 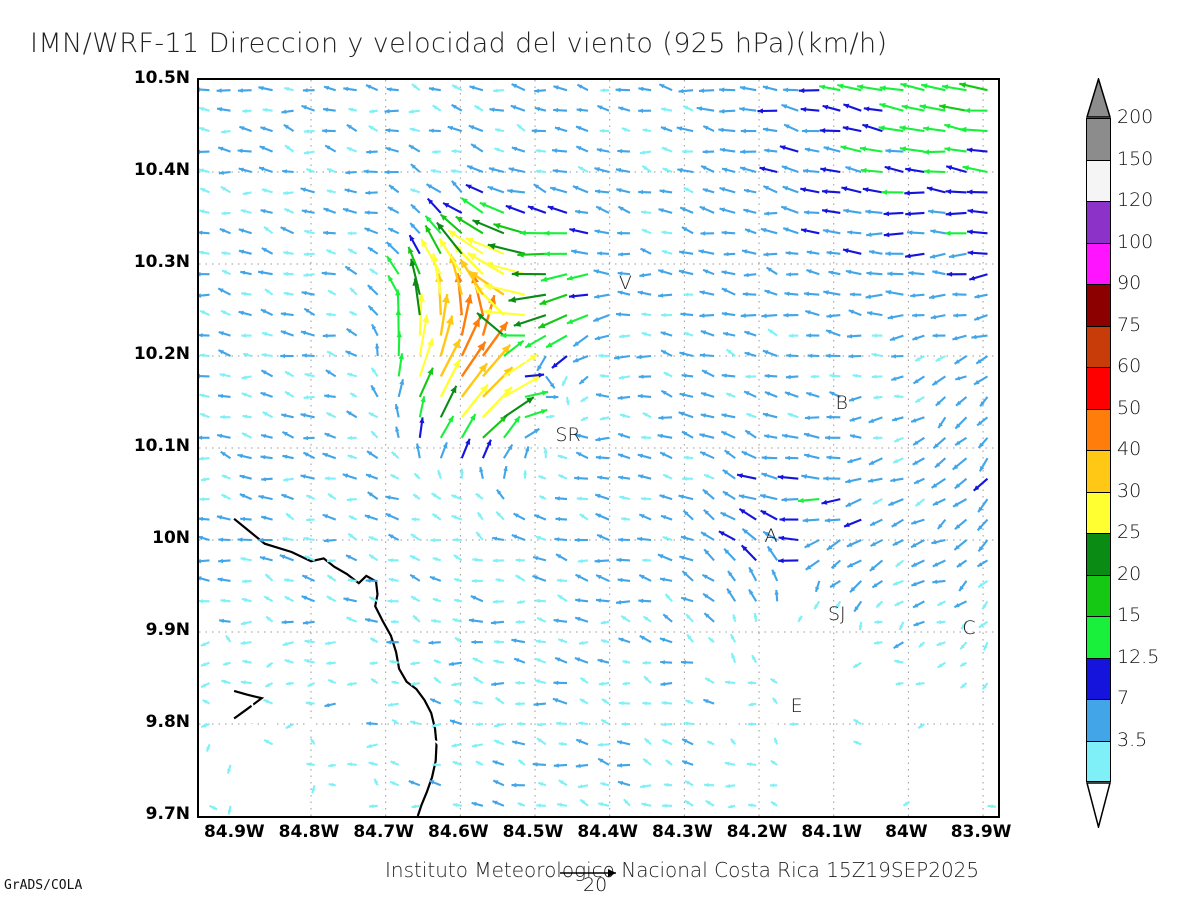 I want to click on x-tick-84.2W: 84.2W, so click(x=757, y=832).